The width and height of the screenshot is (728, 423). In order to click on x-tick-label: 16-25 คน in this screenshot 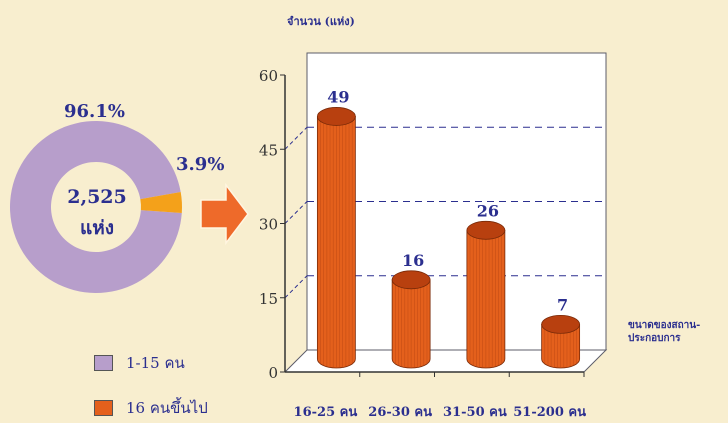, I will do `click(326, 412)`.